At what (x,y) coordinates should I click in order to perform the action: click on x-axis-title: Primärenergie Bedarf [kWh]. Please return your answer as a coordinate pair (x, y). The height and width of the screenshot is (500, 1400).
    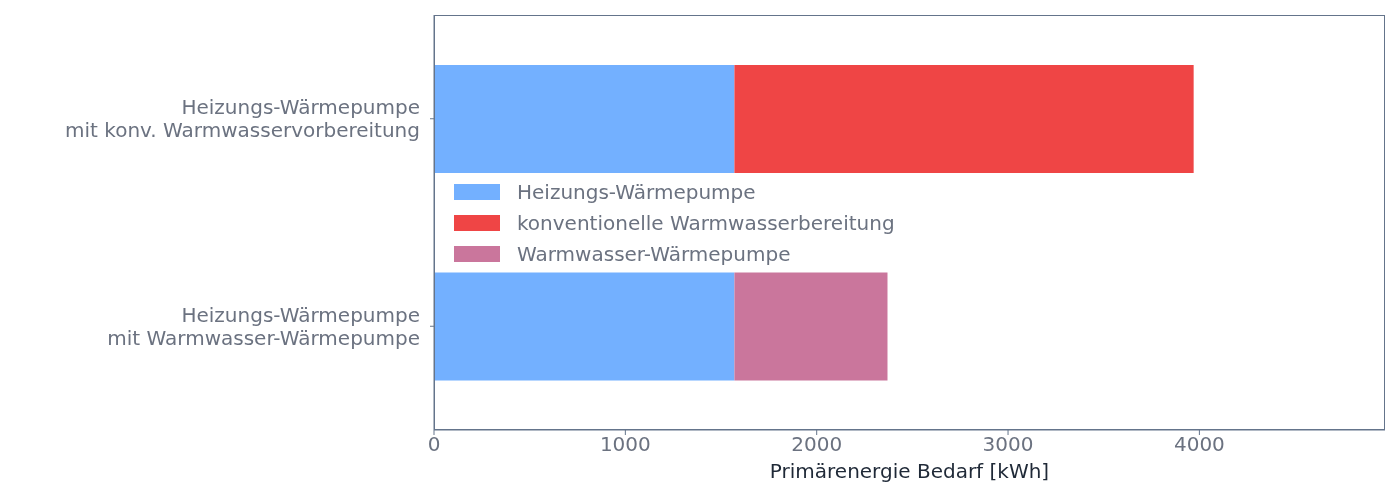
    Looking at the image, I should click on (909, 471).